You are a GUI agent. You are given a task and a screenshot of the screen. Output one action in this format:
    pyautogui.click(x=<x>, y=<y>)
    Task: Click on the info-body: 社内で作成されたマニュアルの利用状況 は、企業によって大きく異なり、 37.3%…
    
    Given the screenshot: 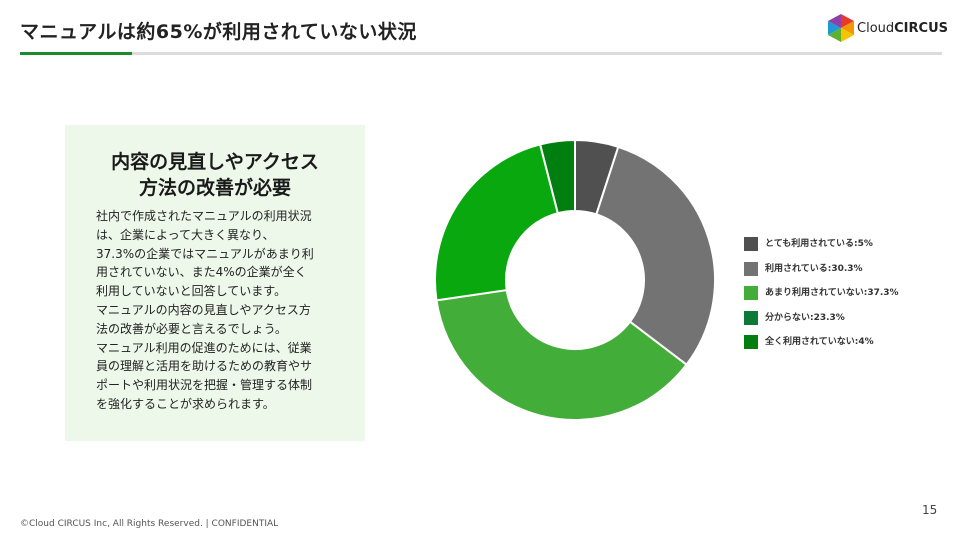 What is the action you would take?
    pyautogui.click(x=221, y=310)
    